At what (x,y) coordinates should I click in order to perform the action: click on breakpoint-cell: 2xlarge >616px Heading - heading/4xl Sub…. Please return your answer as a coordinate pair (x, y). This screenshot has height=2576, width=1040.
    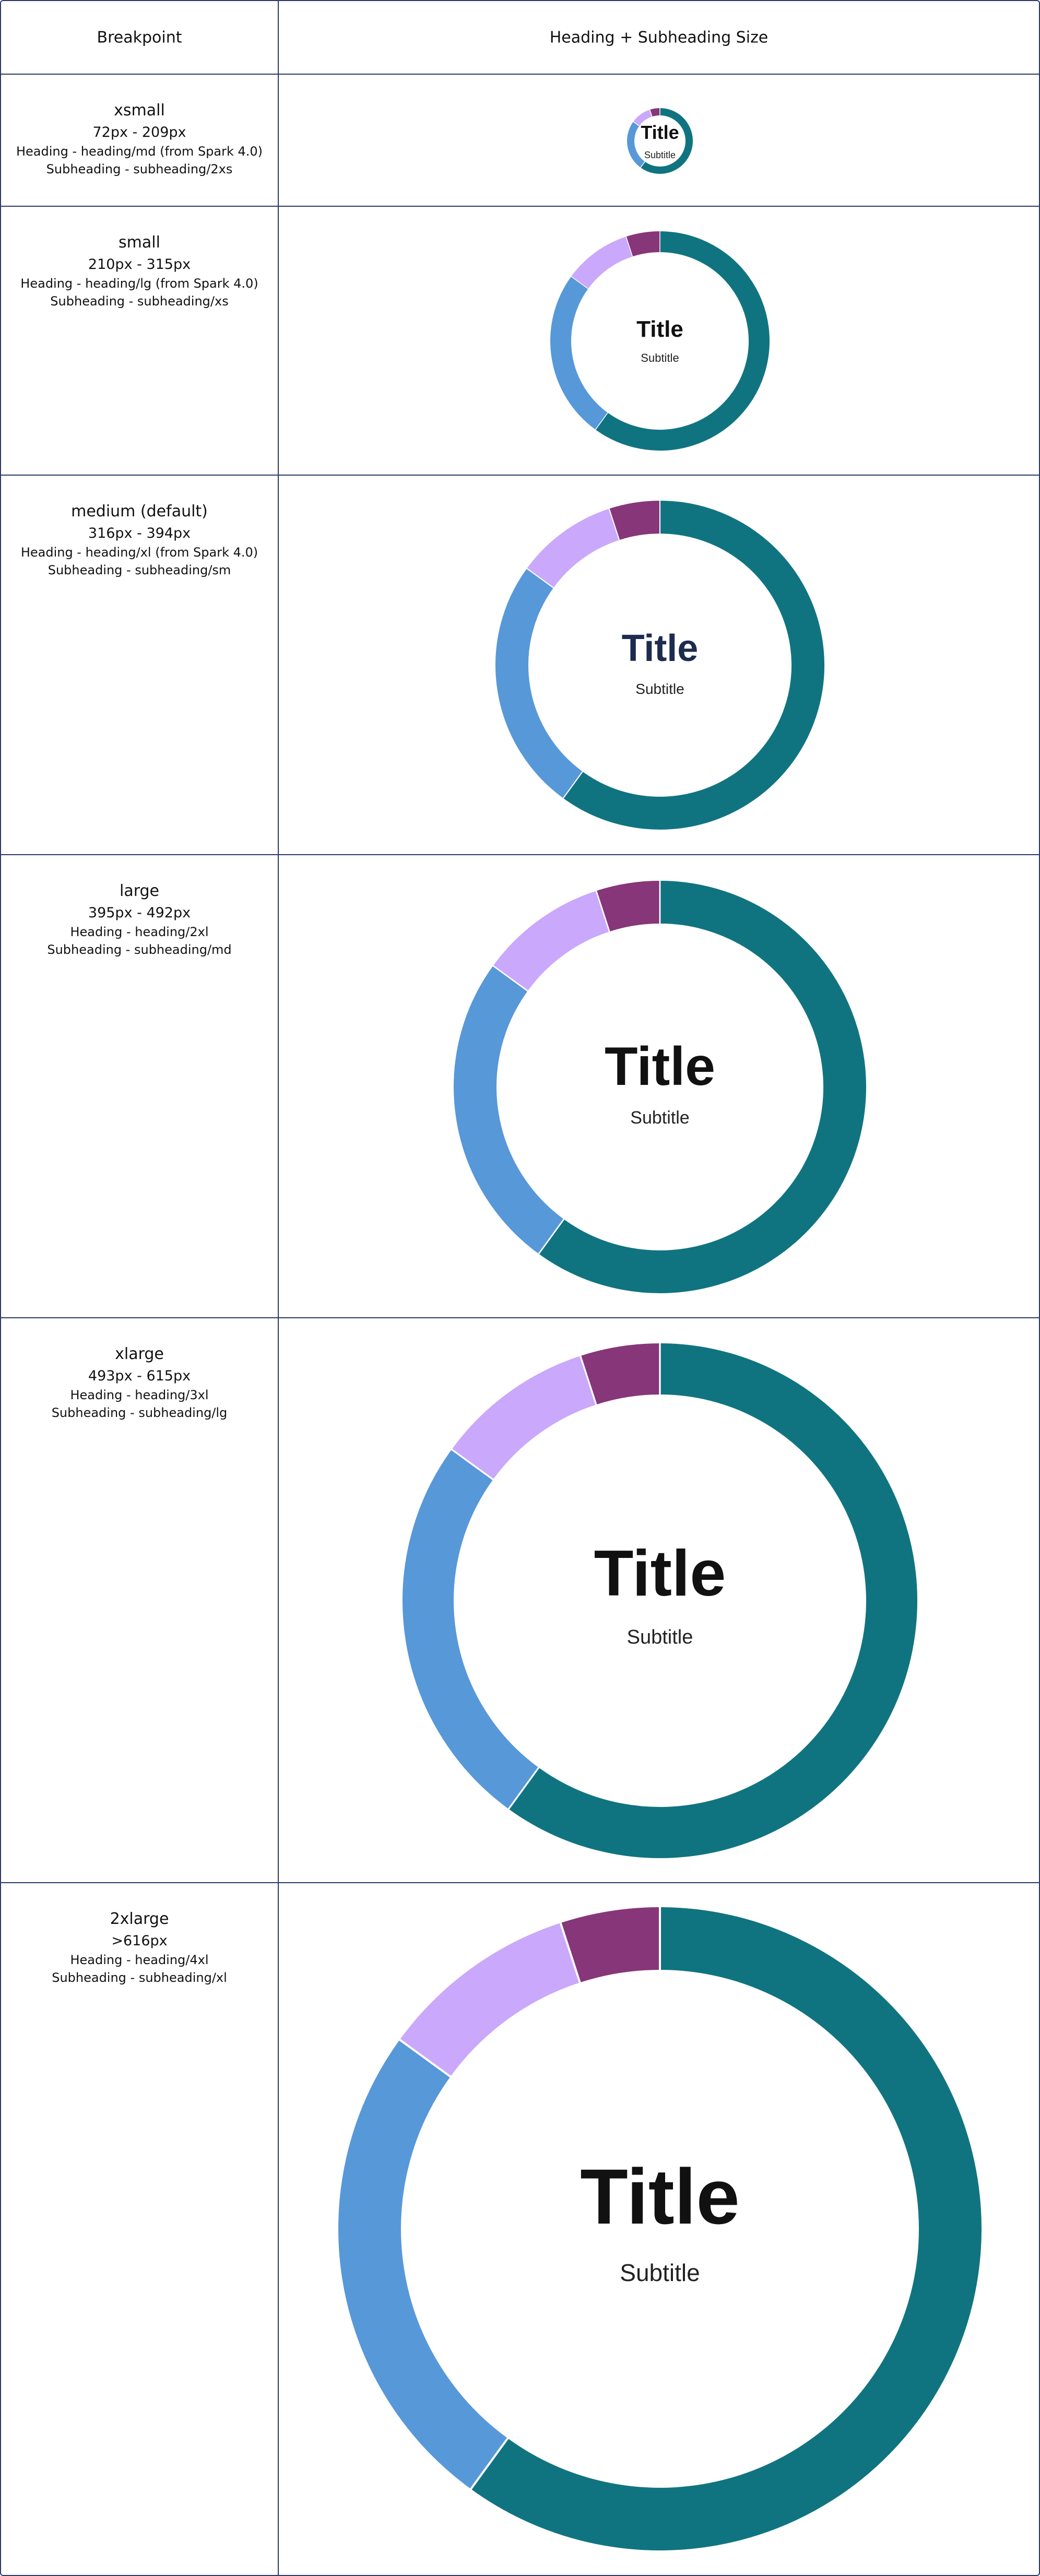
    Looking at the image, I should click on (140, 2229).